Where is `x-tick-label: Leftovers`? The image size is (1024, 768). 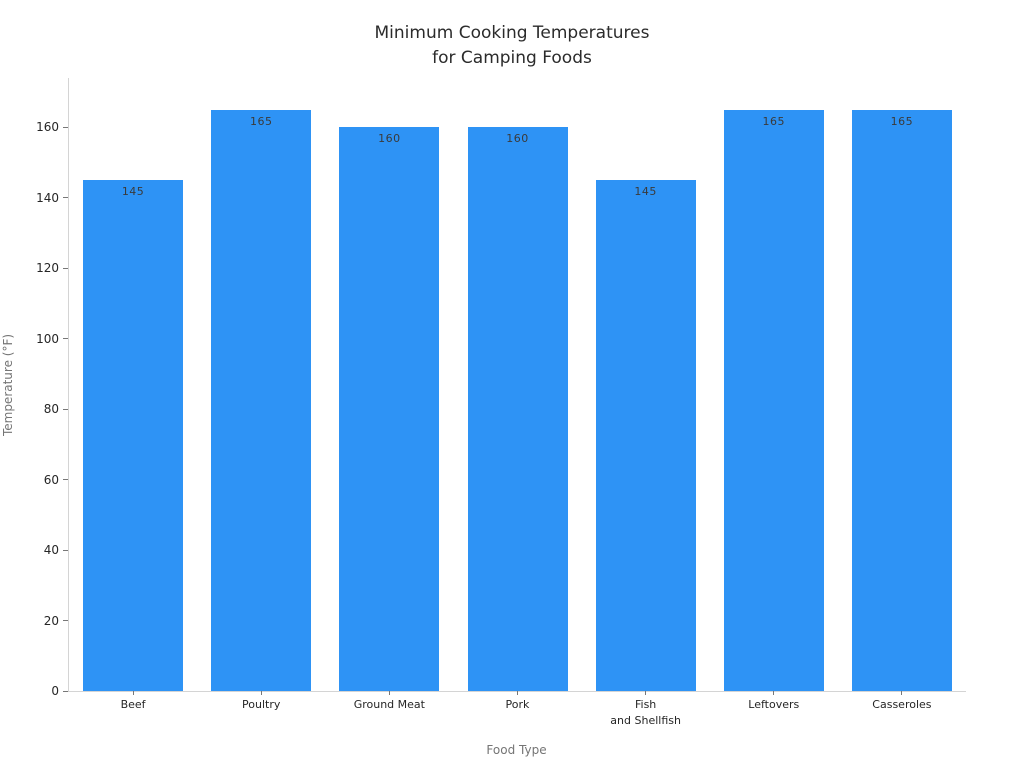 x-tick-label: Leftovers is located at coordinates (774, 704).